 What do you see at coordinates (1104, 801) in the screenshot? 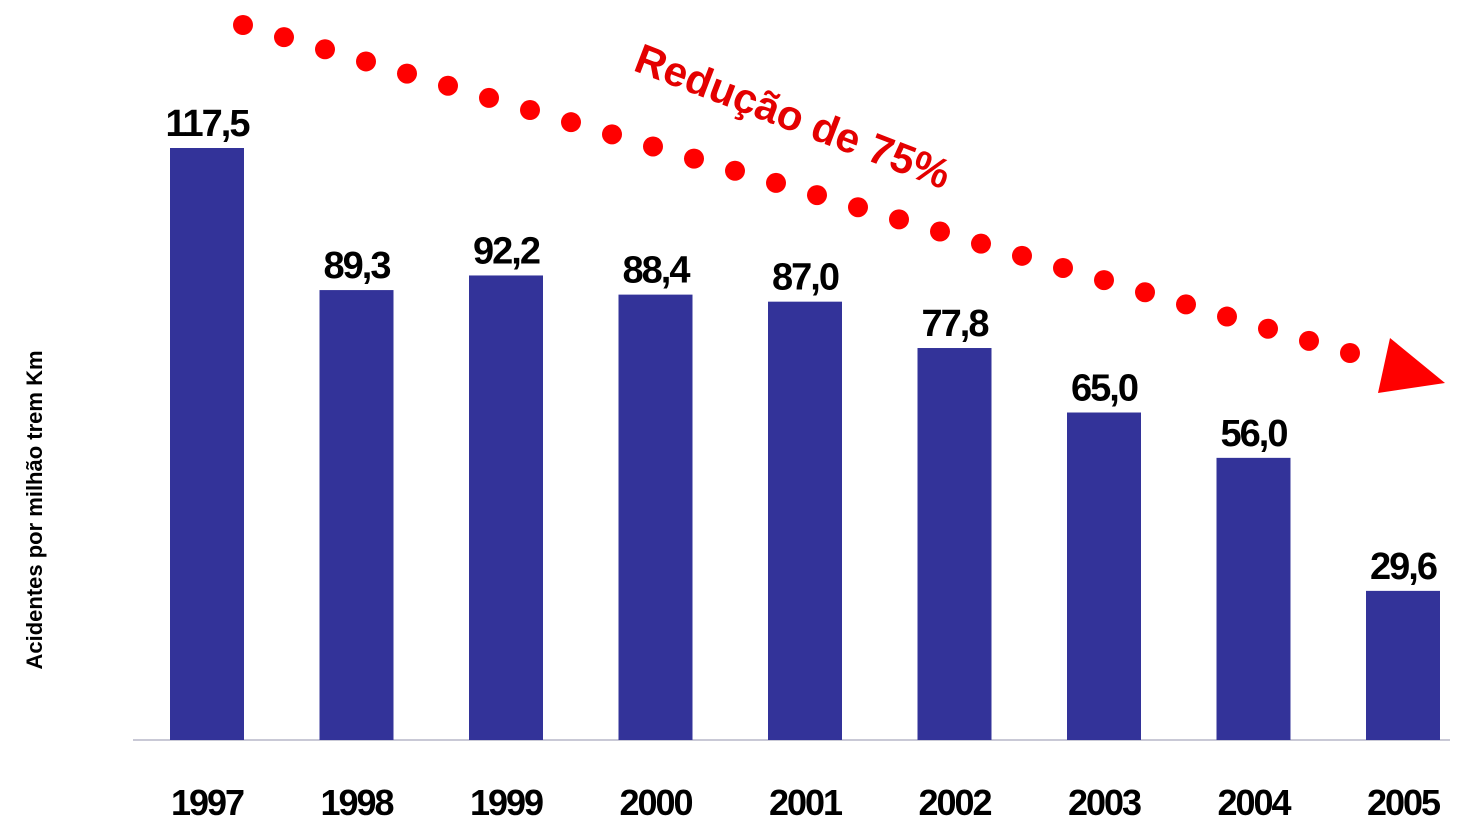
I see `x-tick-2003: 2003` at bounding box center [1104, 801].